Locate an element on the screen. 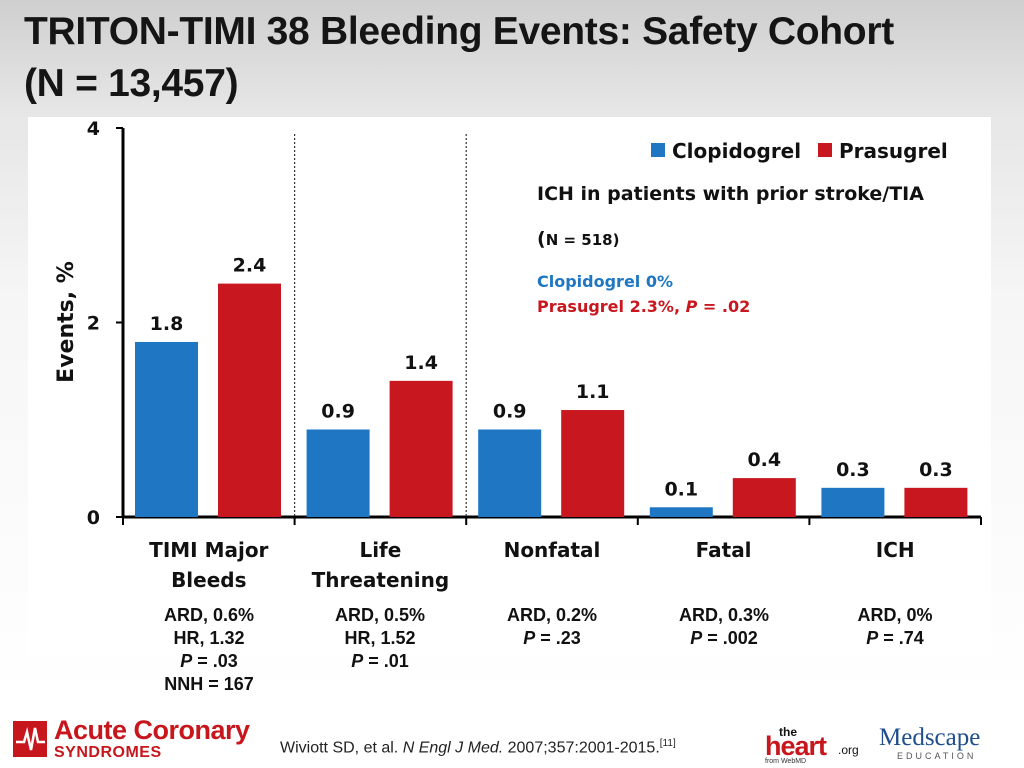 The image size is (1024, 768). legend-label-clopidogrel: Clopidogrel is located at coordinates (736, 151).